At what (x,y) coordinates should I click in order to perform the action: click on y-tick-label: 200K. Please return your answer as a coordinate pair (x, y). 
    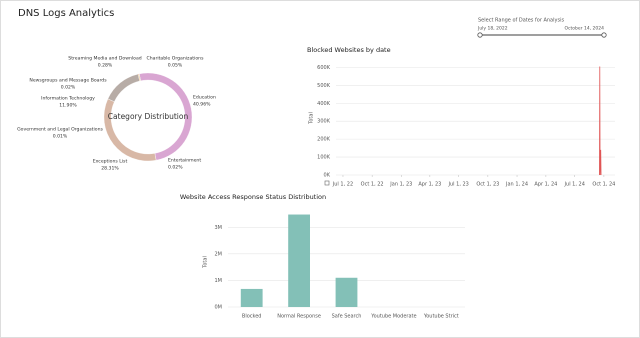
    Looking at the image, I should click on (324, 140).